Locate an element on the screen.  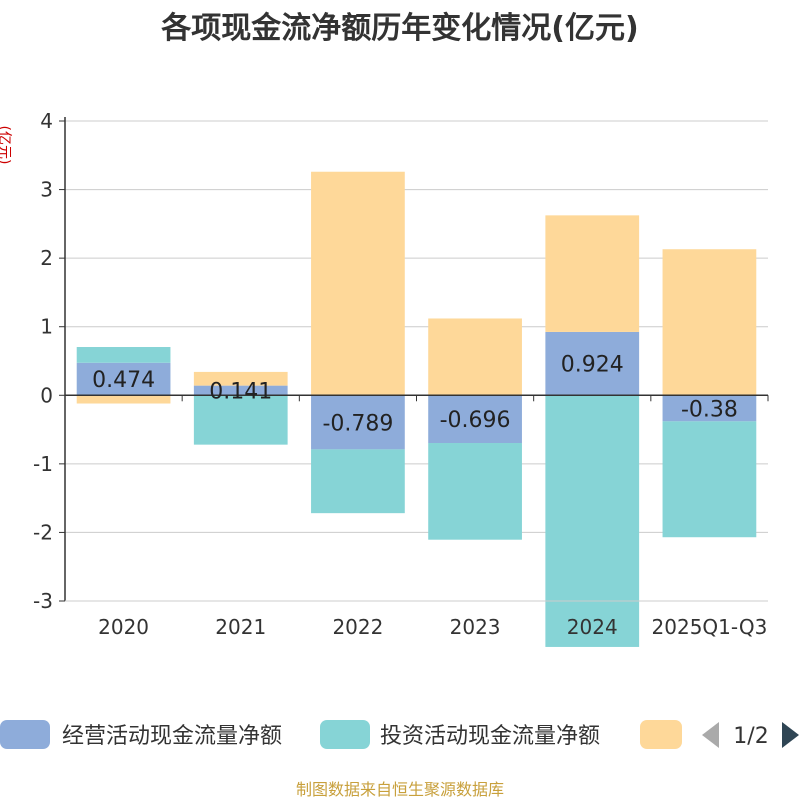
data-label-2024: 0.924 is located at coordinates (592, 365).